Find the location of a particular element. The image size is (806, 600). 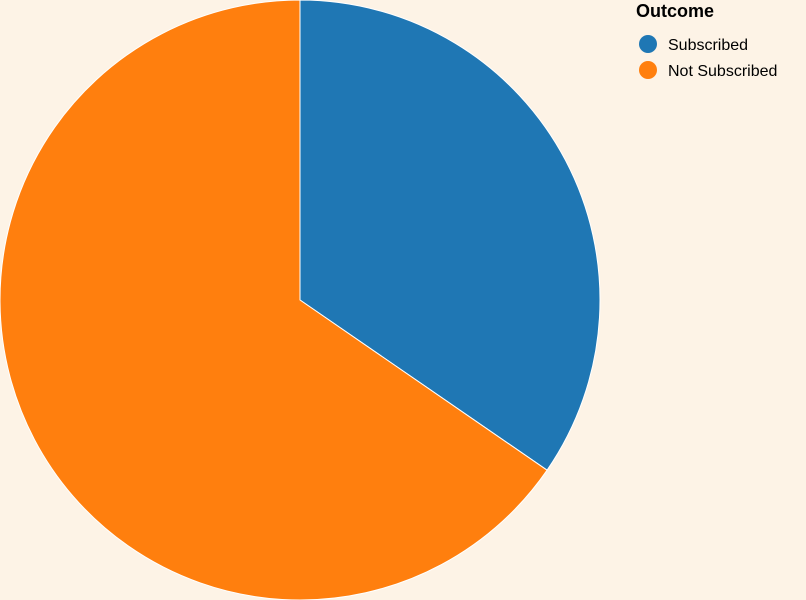

legend-label-subscribed: Subscribed is located at coordinates (708, 45).